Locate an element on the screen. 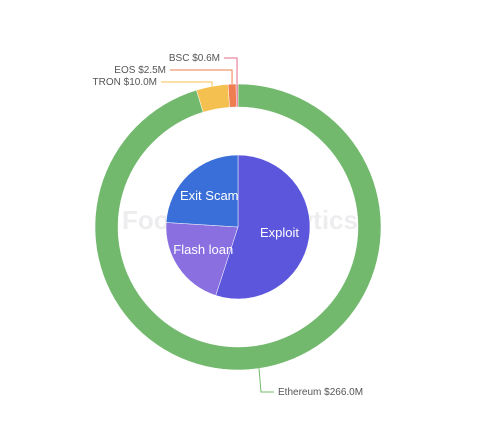 This screenshot has height=429, width=477. category-name: TRON is located at coordinates (107, 82).